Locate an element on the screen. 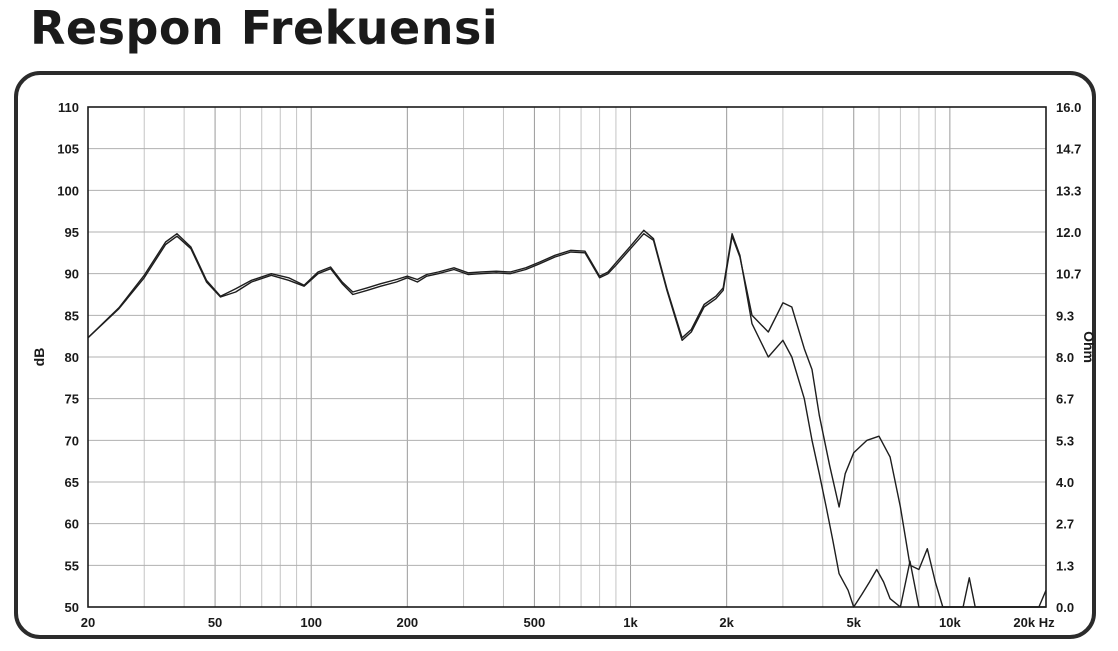 This screenshot has width=1118, height=651. y-tick-label: 60 is located at coordinates (72, 524).